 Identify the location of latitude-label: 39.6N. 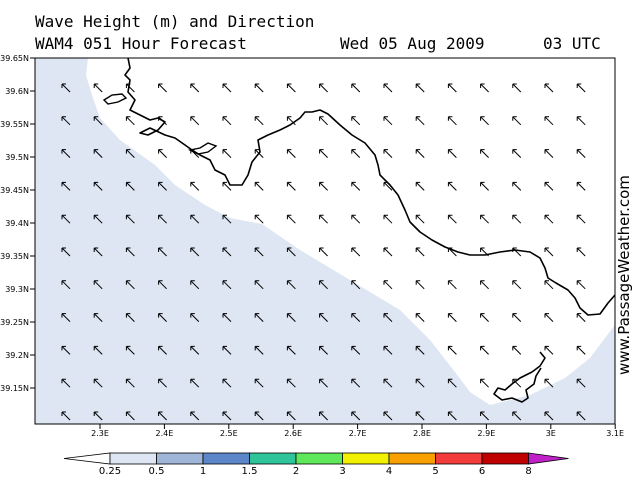
(17, 91).